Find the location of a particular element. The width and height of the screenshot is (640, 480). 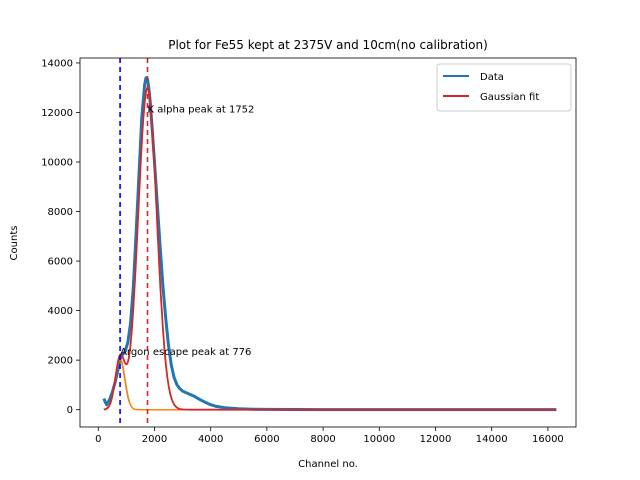

x-axis-label: Channel no. is located at coordinates (328, 464).